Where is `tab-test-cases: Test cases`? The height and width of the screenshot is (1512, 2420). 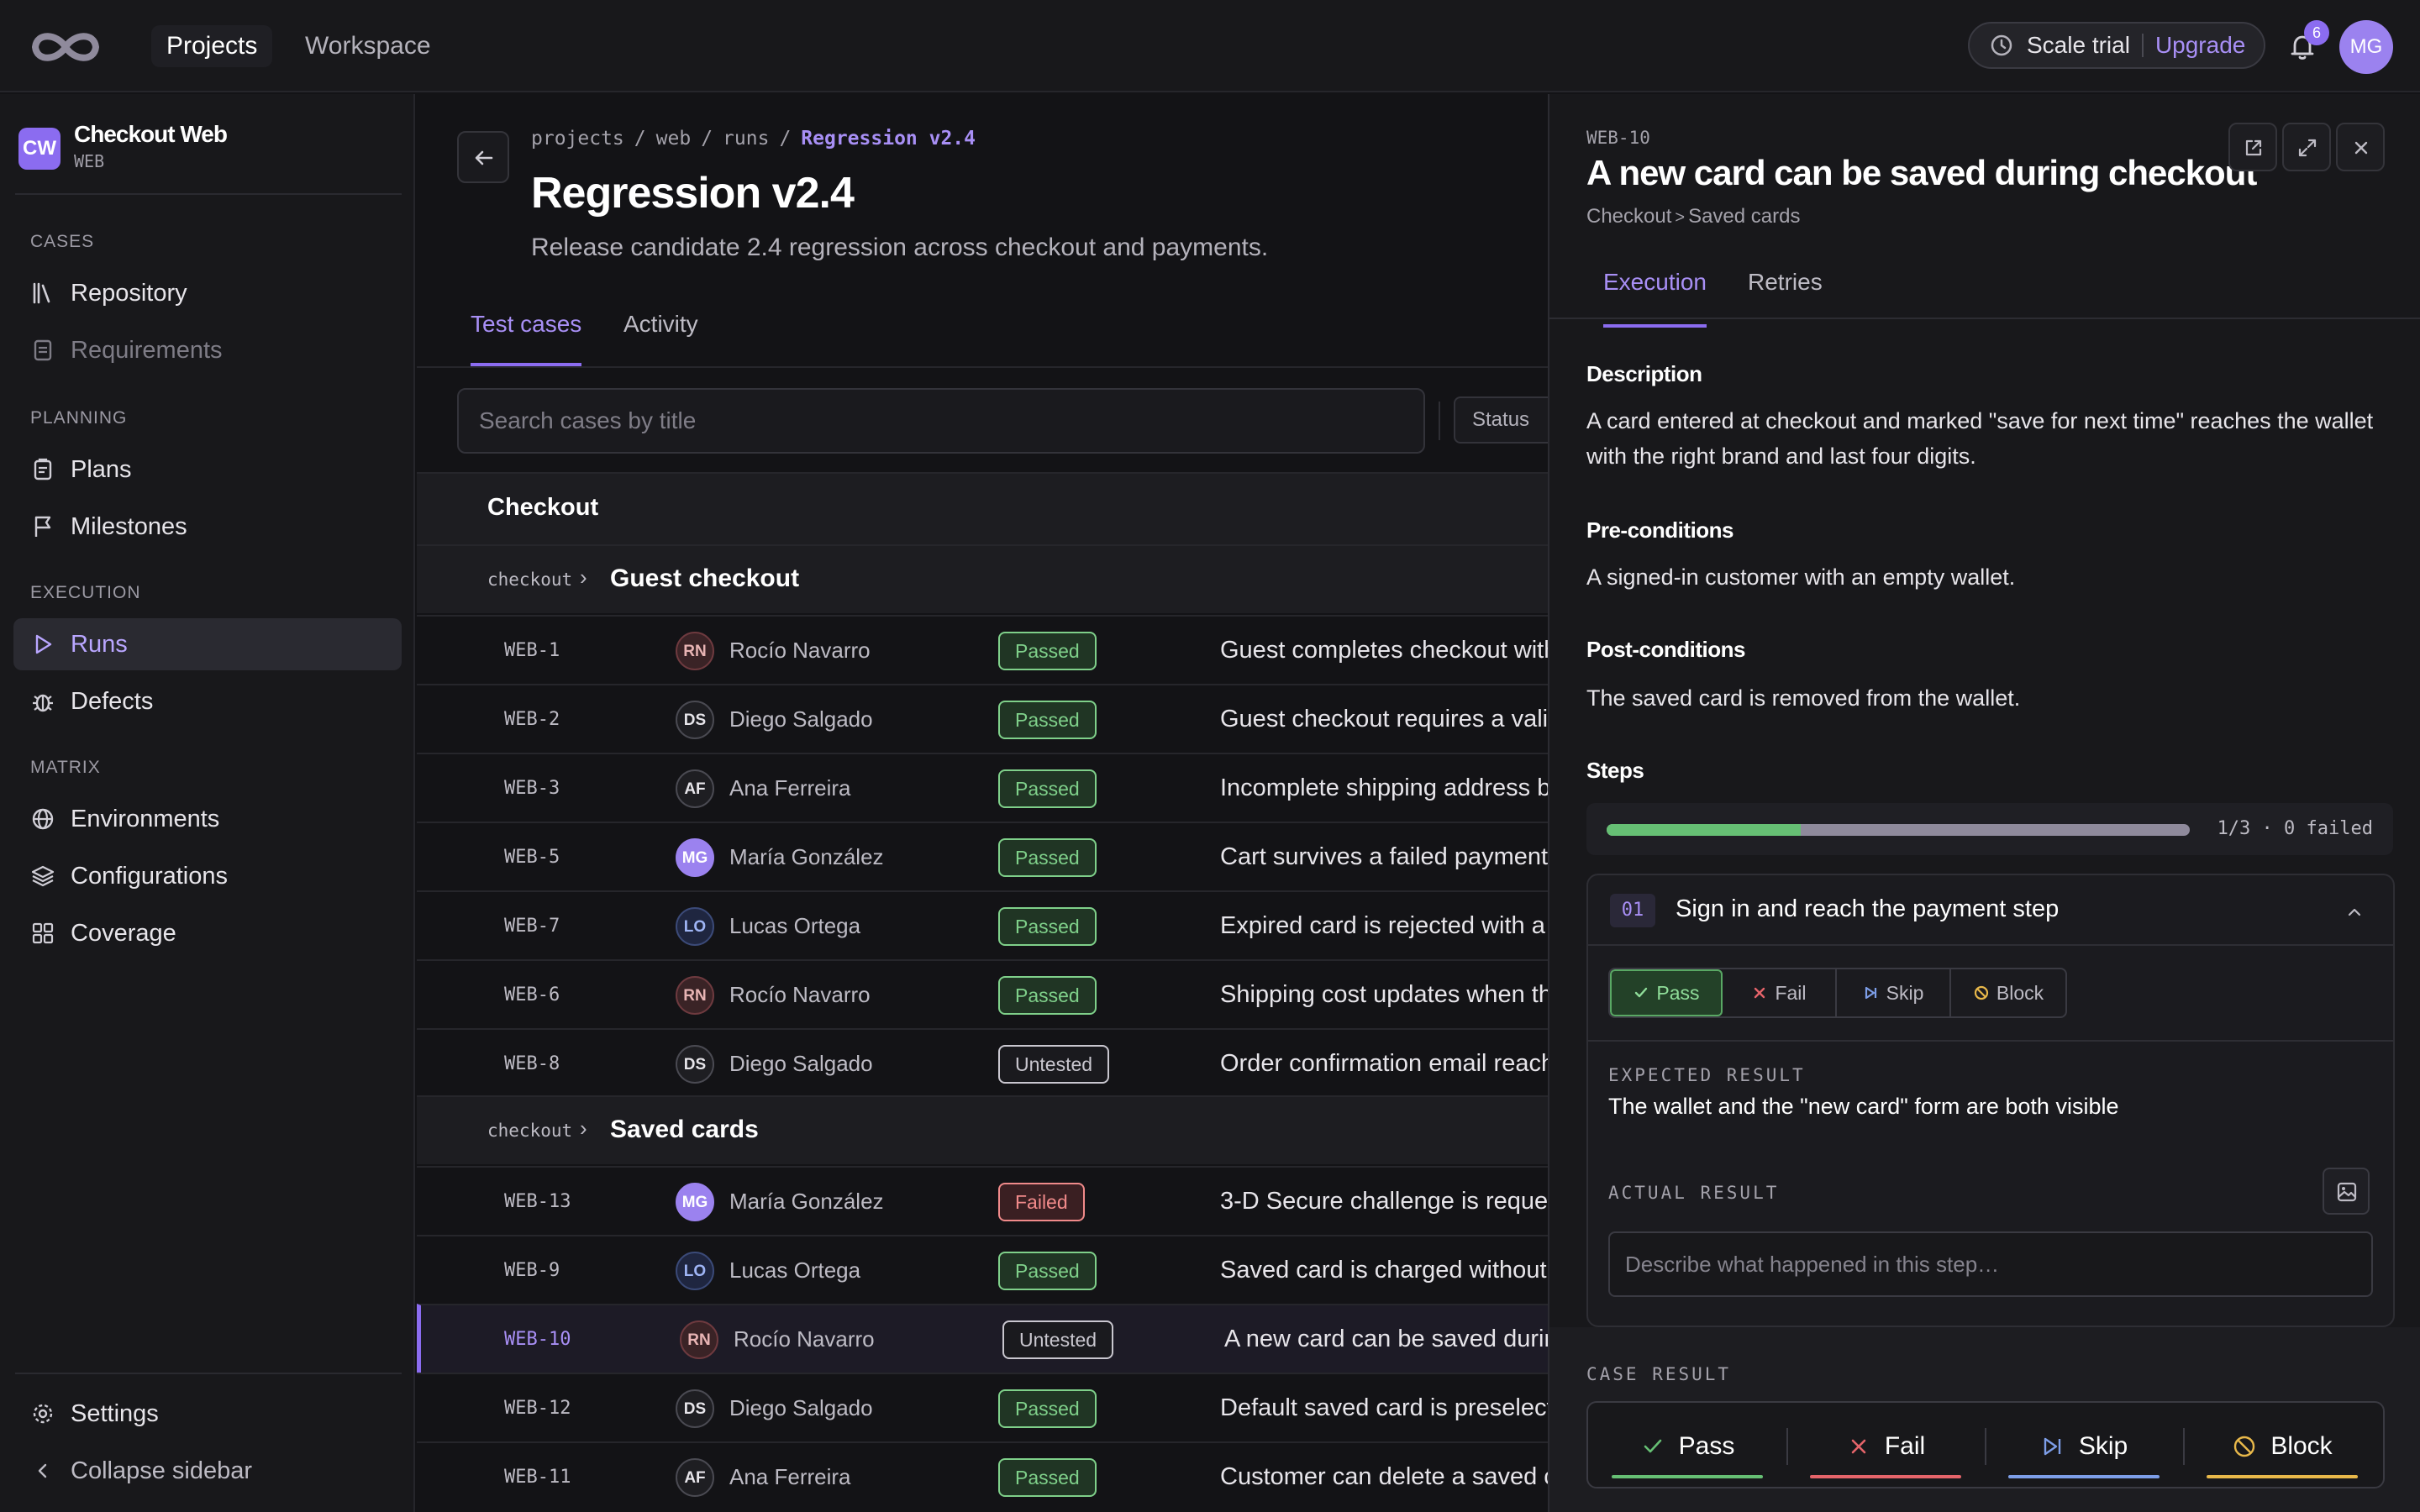
tab-test-cases: Test cases is located at coordinates (526, 338).